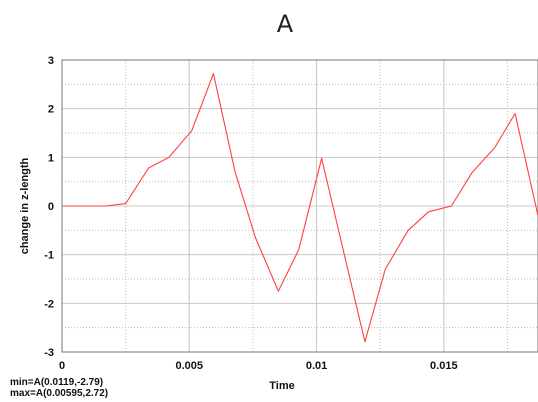  Describe the element at coordinates (51, 110) in the screenshot. I see `y-tick-label: 2` at that location.